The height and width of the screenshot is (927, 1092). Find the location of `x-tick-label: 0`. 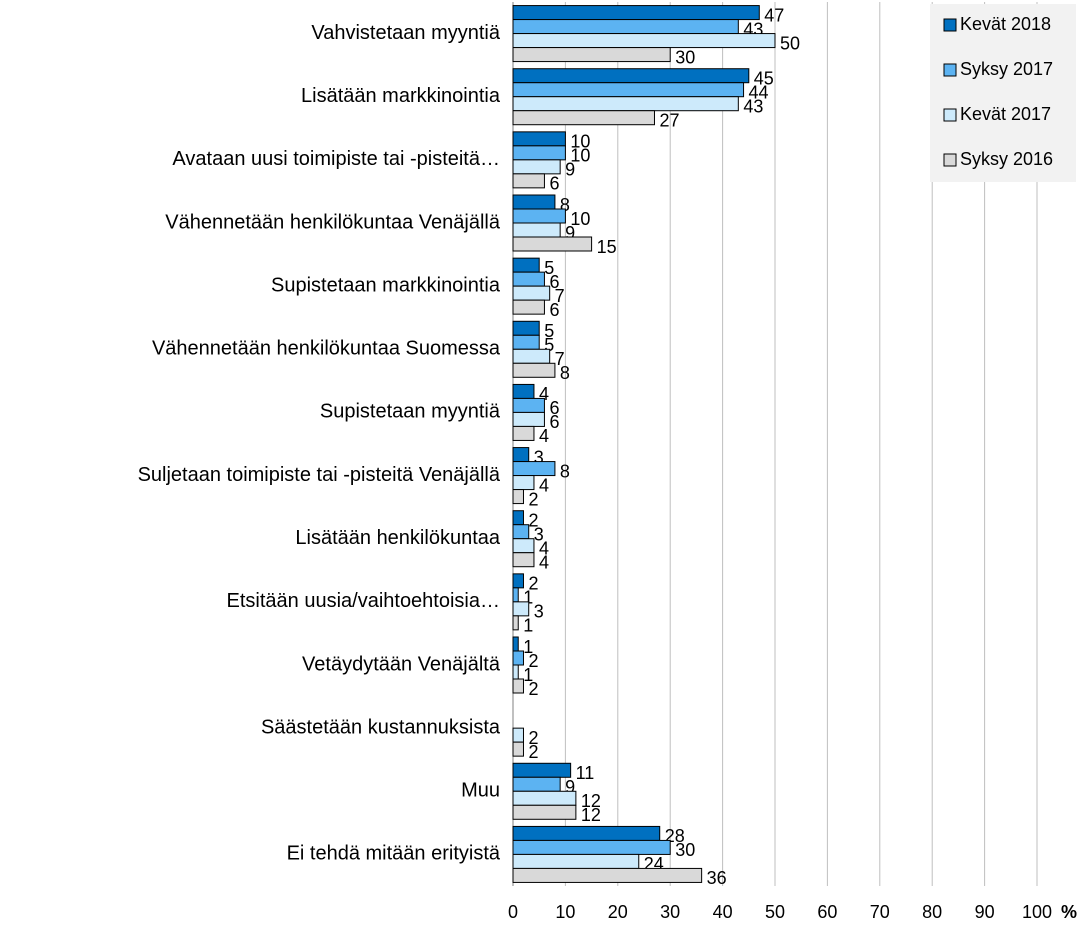

x-tick-label: 0 is located at coordinates (513, 912).